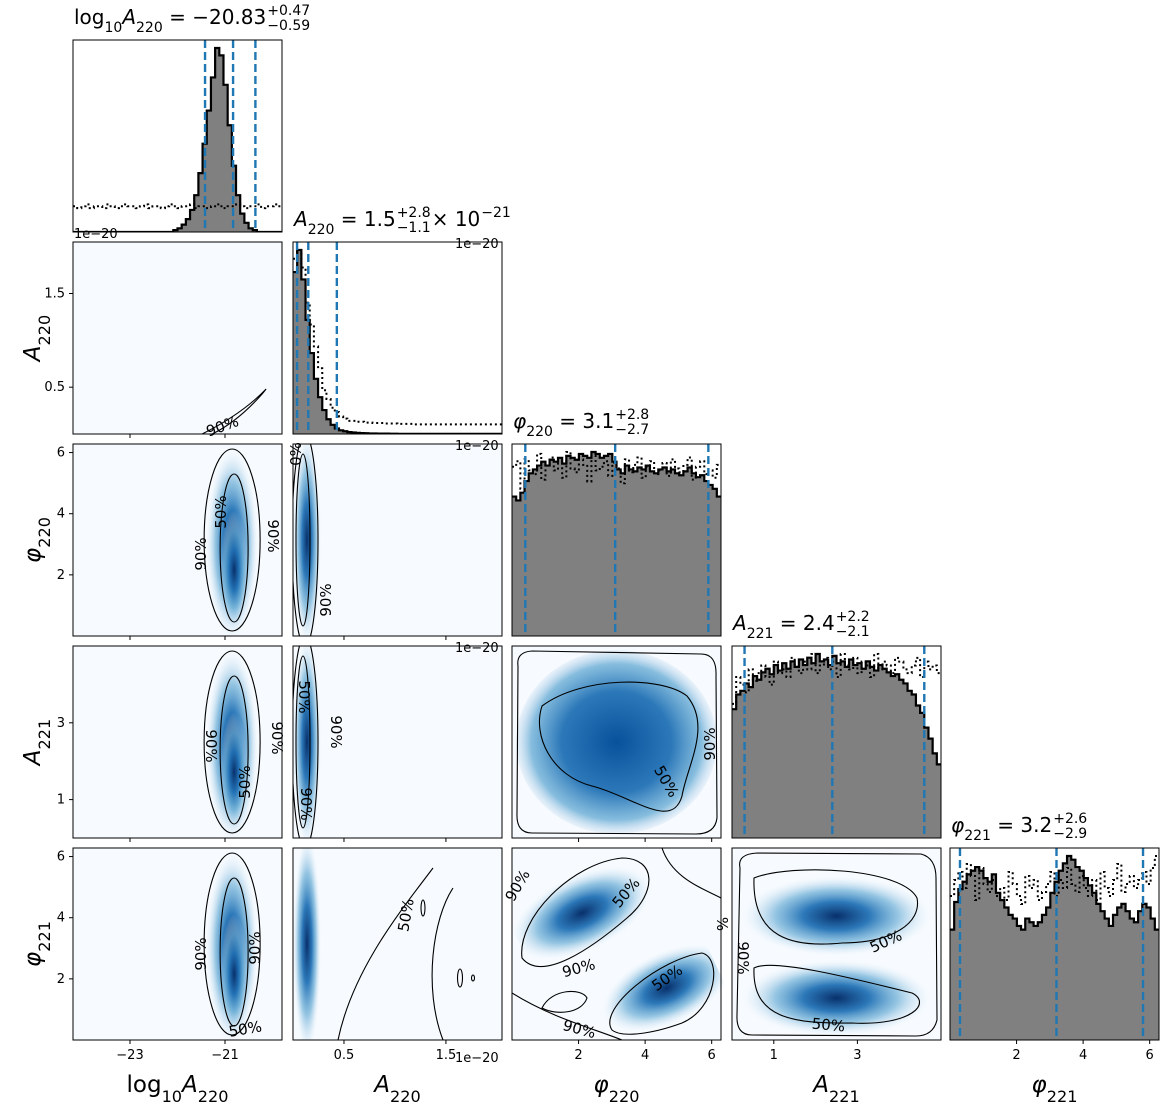 The height and width of the screenshot is (1107, 1168). Describe the element at coordinates (61, 800) in the screenshot. I see `y-tick-label: 1` at that location.